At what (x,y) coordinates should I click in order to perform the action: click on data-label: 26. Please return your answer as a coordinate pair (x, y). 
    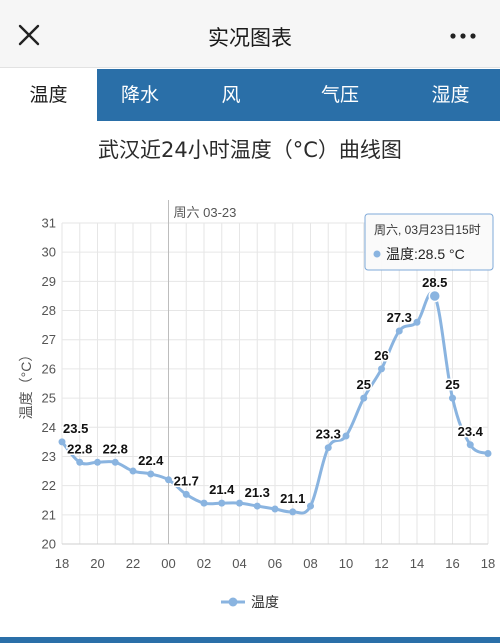
    Looking at the image, I should click on (381, 355).